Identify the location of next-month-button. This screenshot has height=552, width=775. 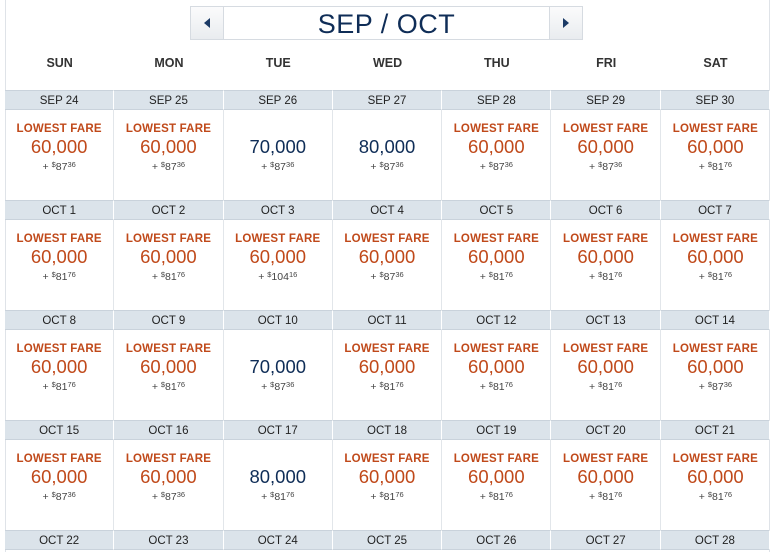
(565, 23).